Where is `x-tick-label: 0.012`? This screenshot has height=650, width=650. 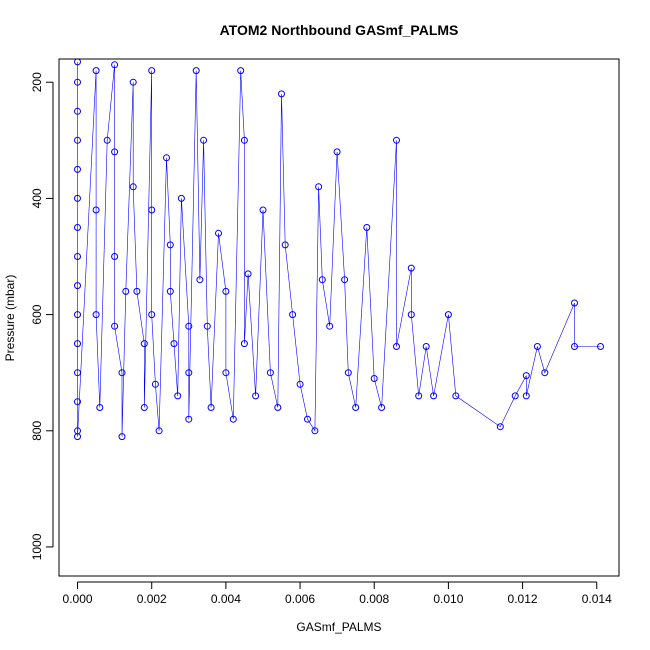
x-tick-label: 0.012 is located at coordinates (523, 599).